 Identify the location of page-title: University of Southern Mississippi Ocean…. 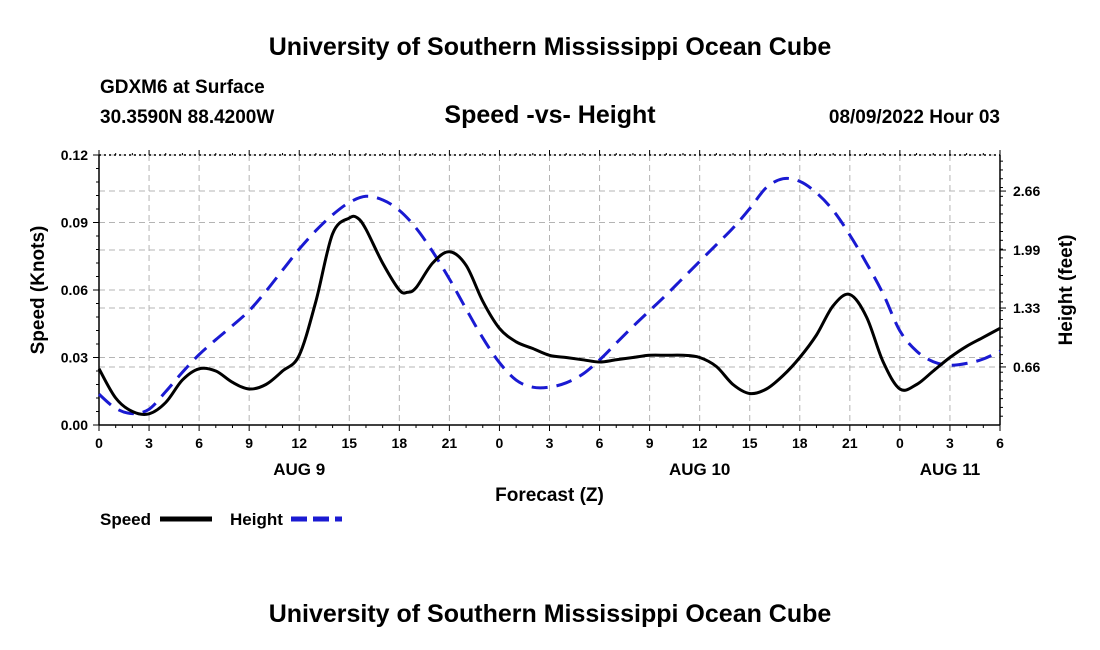
(550, 47).